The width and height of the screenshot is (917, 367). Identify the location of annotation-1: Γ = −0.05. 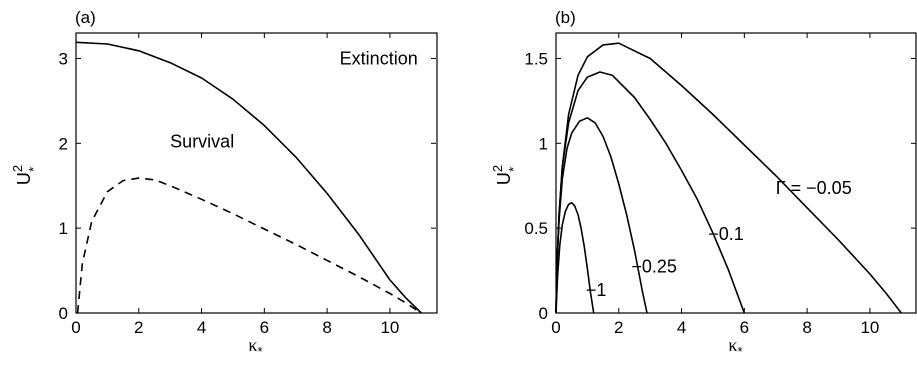
(814, 188).